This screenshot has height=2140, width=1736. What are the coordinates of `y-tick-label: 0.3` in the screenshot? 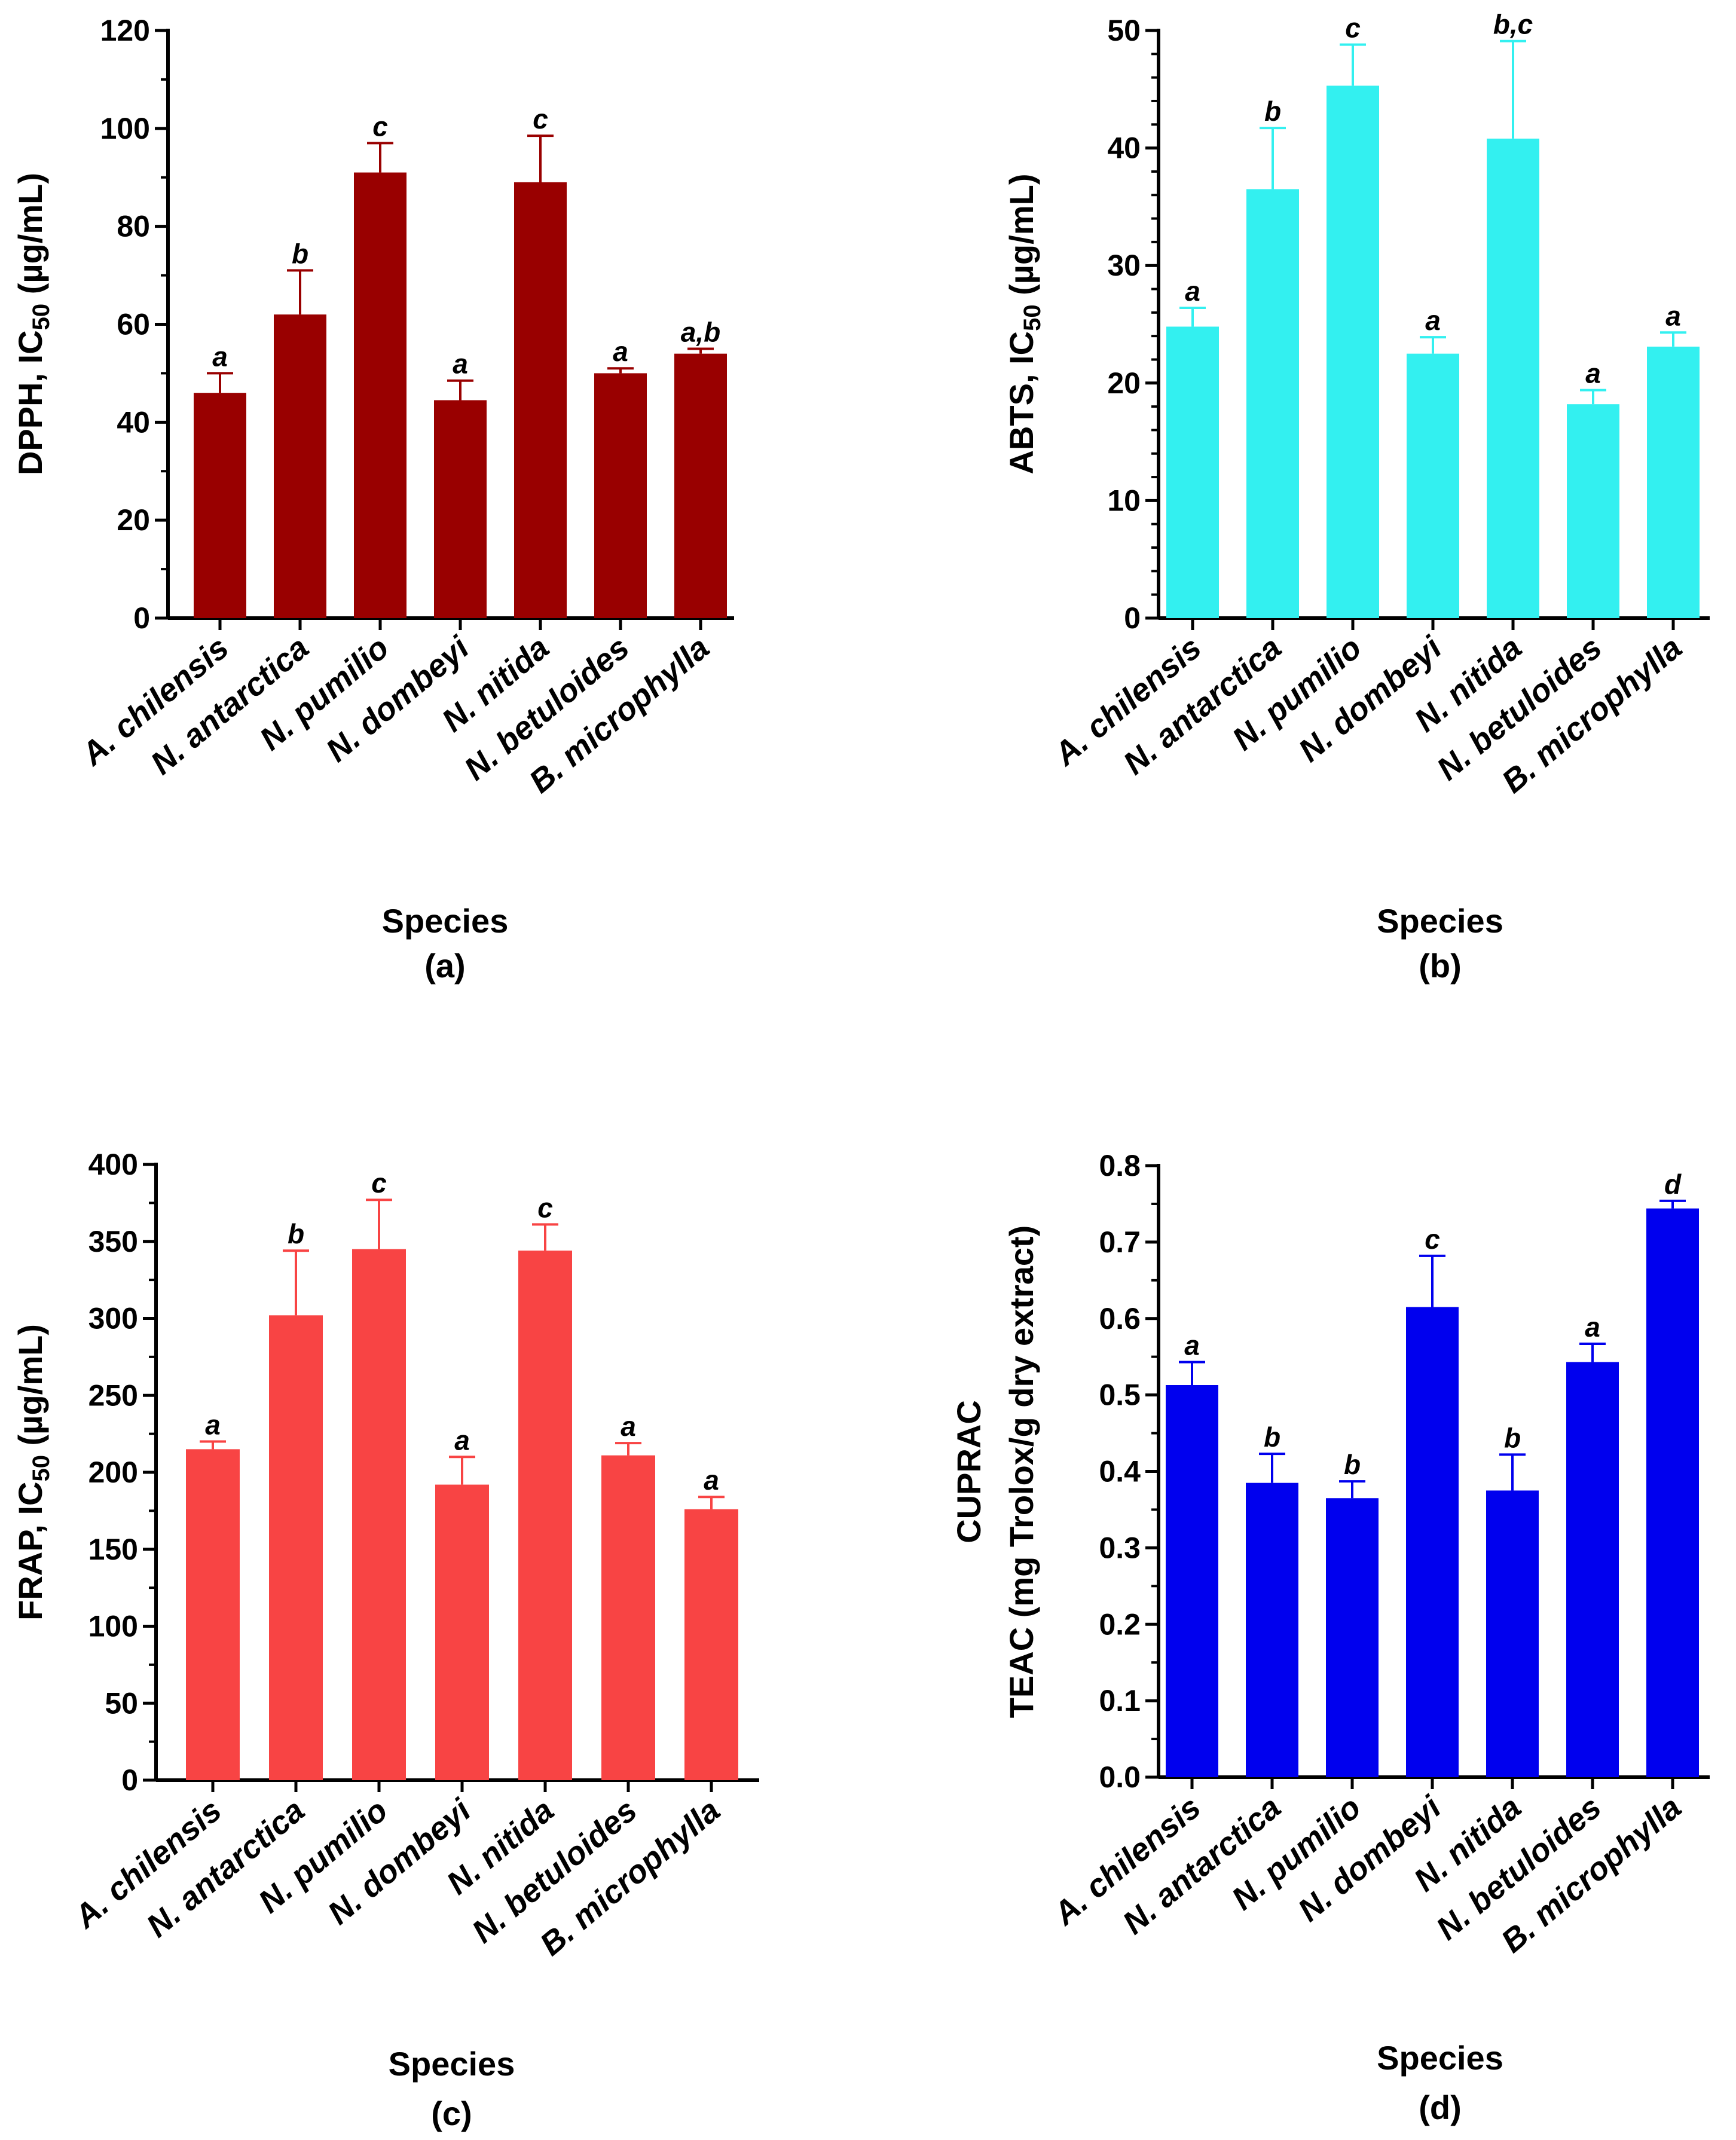 It's located at (1120, 1548).